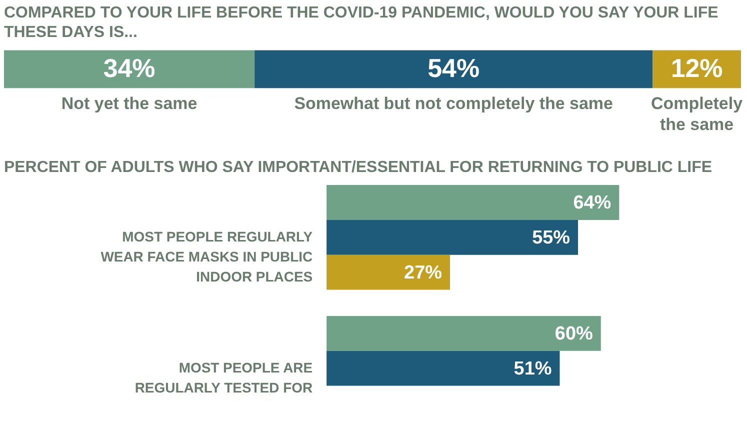 Image resolution: width=747 pixels, height=426 pixels. What do you see at coordinates (129, 104) in the screenshot?
I see `series-label: Not yet the same` at bounding box center [129, 104].